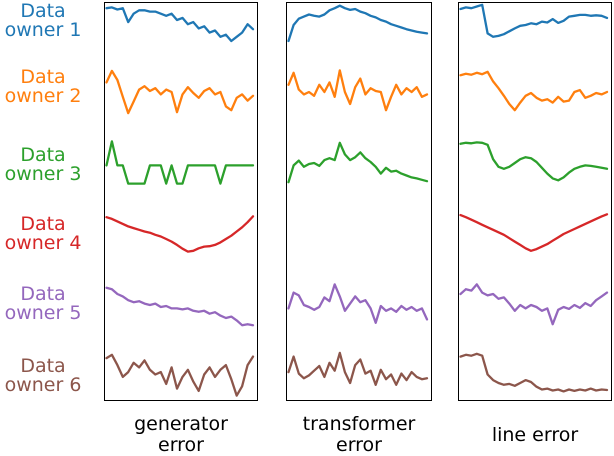 The width and height of the screenshot is (614, 456). I want to click on caption-line1: line error, so click(535, 434).